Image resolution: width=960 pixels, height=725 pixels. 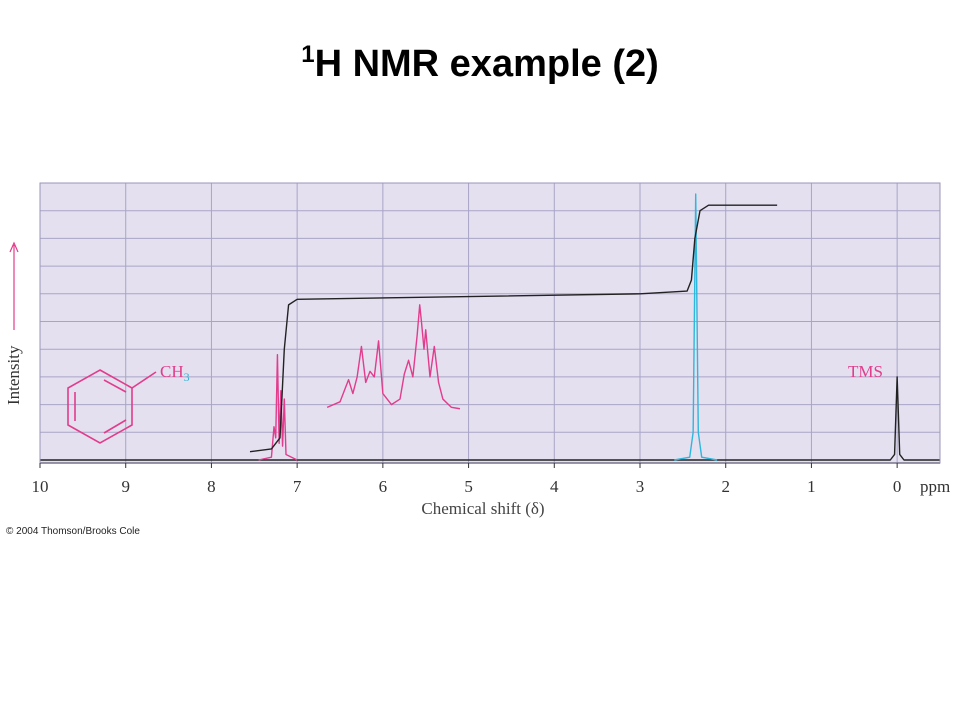 I want to click on x-tick-label: 0, so click(x=897, y=486).